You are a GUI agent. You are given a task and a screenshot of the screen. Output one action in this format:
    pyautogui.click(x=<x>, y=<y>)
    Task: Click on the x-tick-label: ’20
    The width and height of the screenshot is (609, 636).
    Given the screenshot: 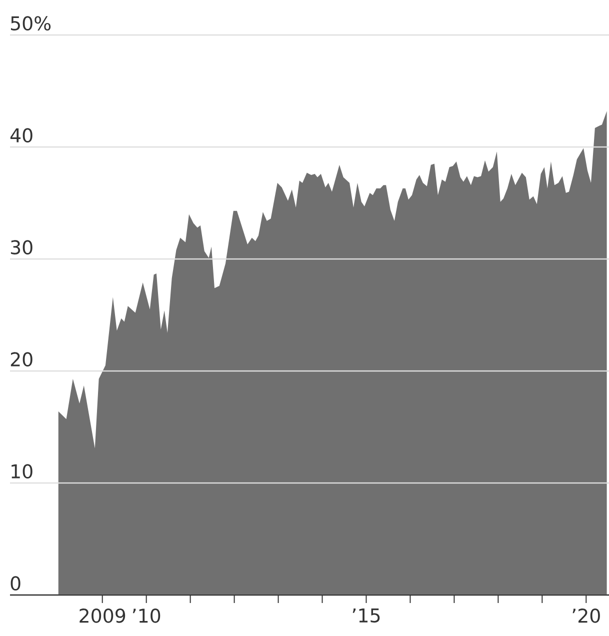 What is the action you would take?
    pyautogui.click(x=586, y=615)
    